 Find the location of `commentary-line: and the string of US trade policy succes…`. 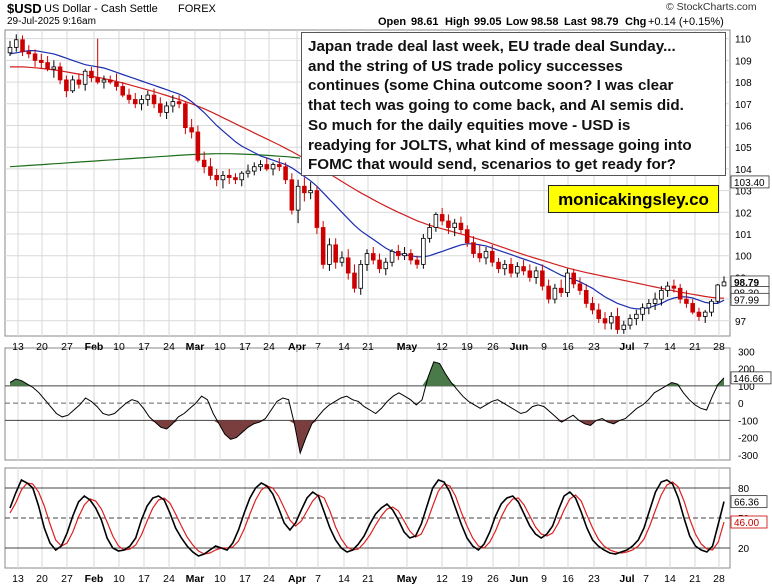

commentary-line: and the string of US trade policy succes… is located at coordinates (465, 66).